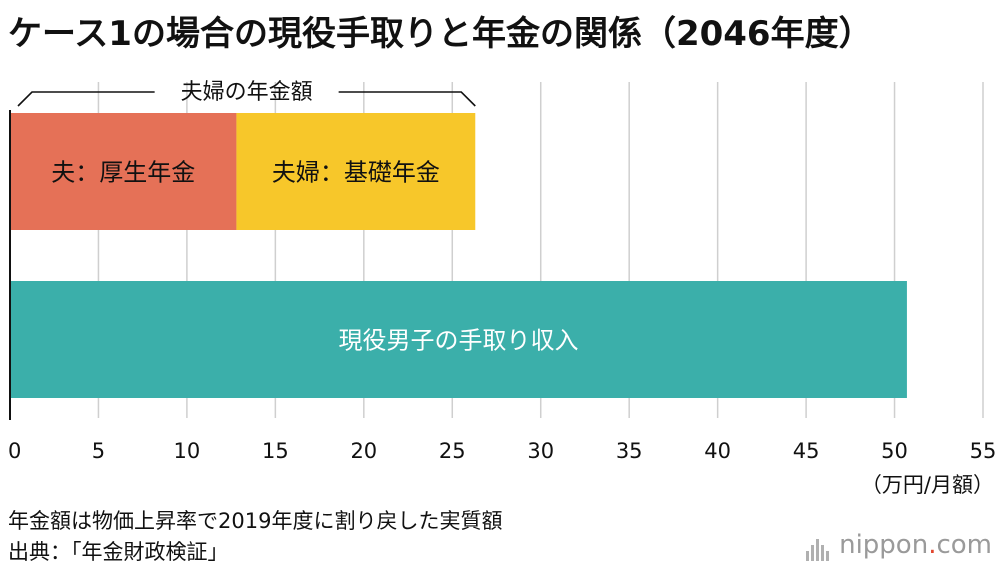 The image size is (1000, 570). What do you see at coordinates (187, 451) in the screenshot?
I see `x-tick-10: 10` at bounding box center [187, 451].